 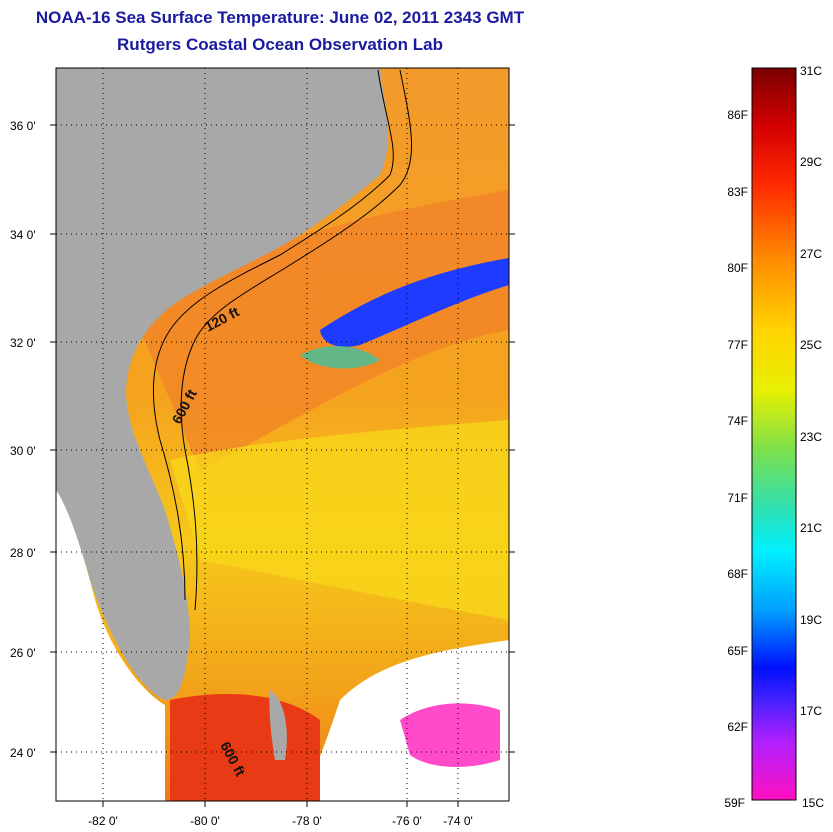 I want to click on cbar-f-62: 62F, so click(x=737, y=727).